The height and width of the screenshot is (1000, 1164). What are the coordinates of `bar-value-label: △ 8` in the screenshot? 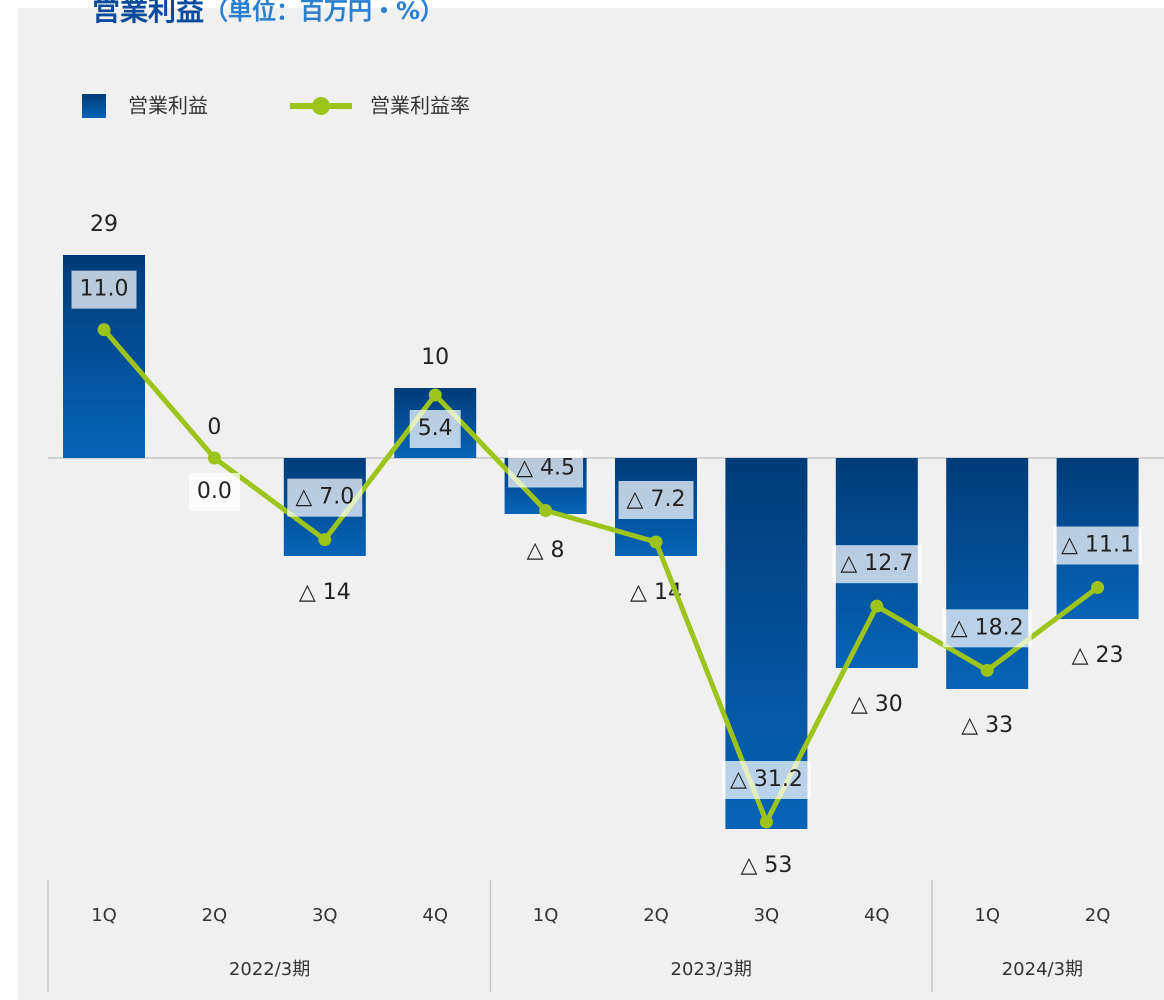 It's located at (546, 550).